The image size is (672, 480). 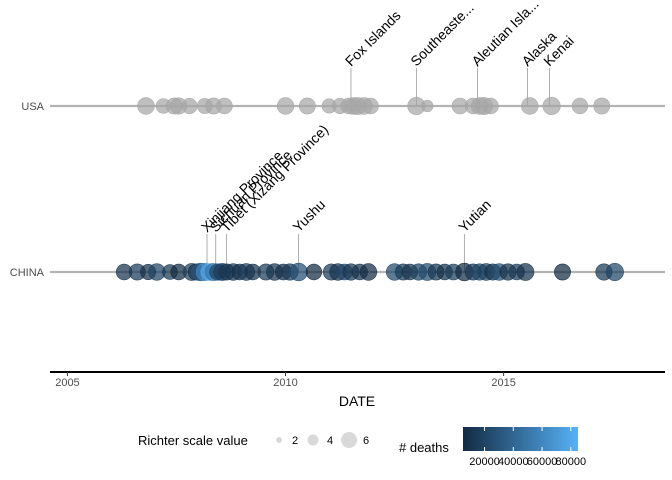 I want to click on color-legend-label: 60000, so click(x=542, y=462).